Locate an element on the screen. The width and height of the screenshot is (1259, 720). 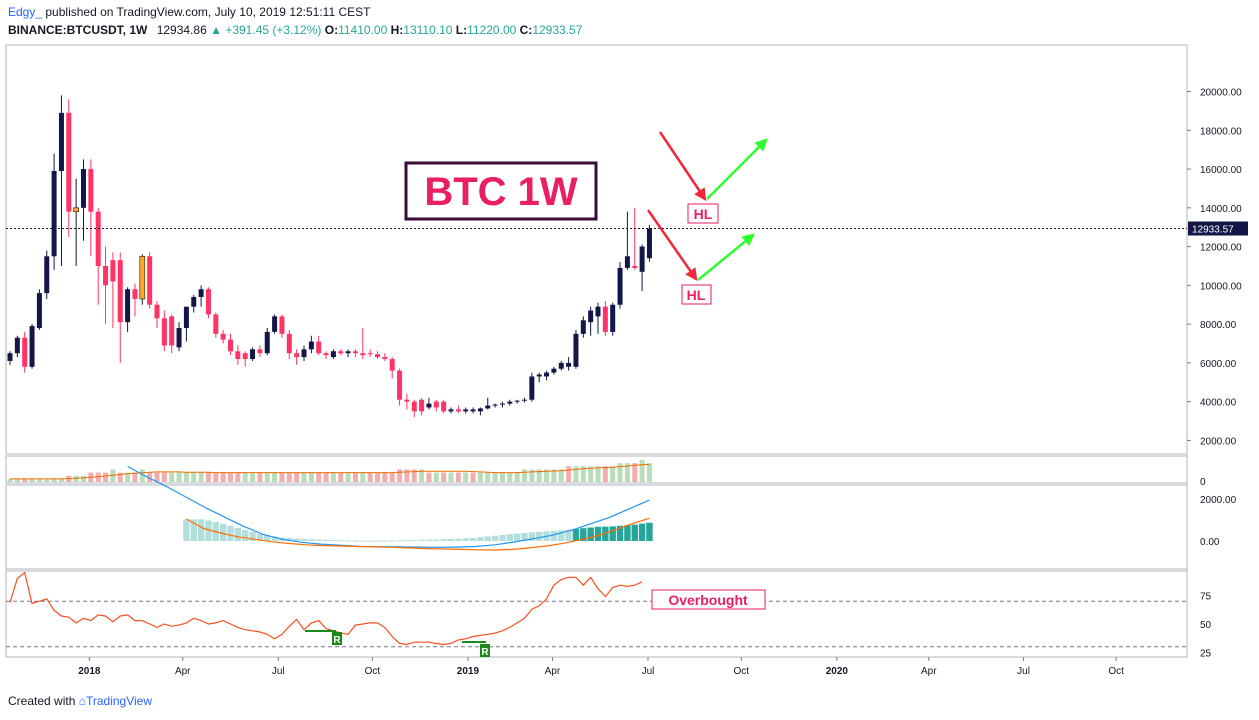
title-box is located at coordinates (501, 191).